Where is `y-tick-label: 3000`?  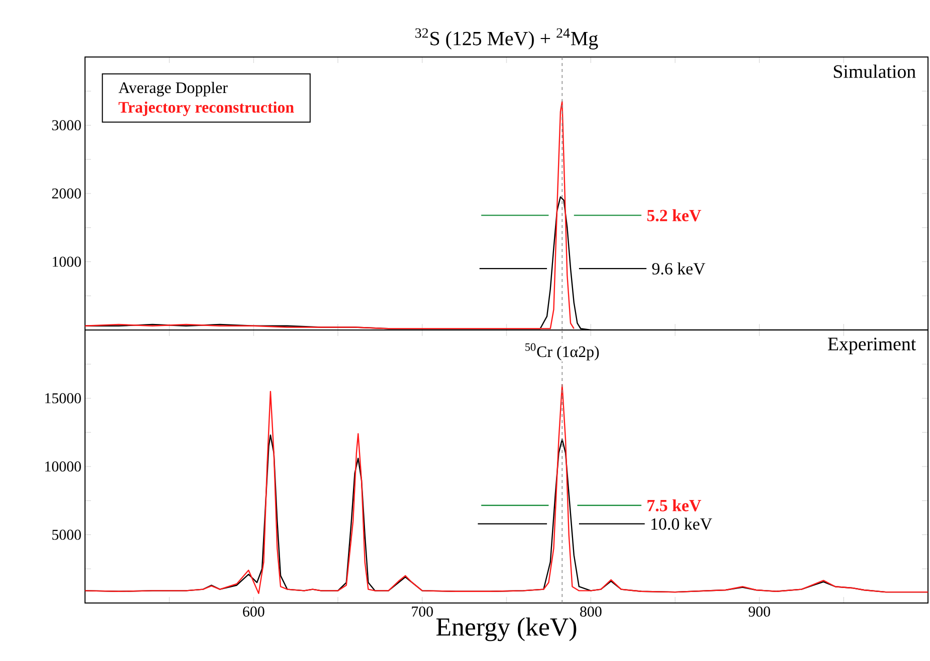 y-tick-label: 3000 is located at coordinates (66, 125).